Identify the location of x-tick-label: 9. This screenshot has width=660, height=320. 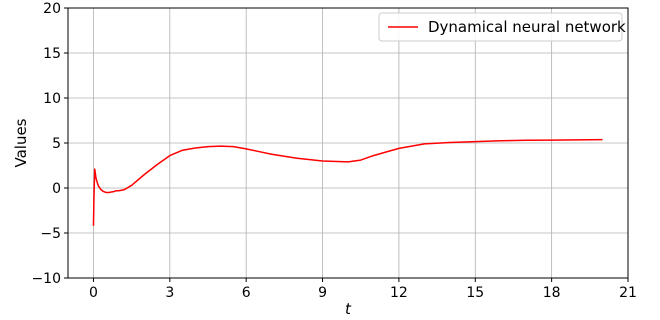
(322, 293).